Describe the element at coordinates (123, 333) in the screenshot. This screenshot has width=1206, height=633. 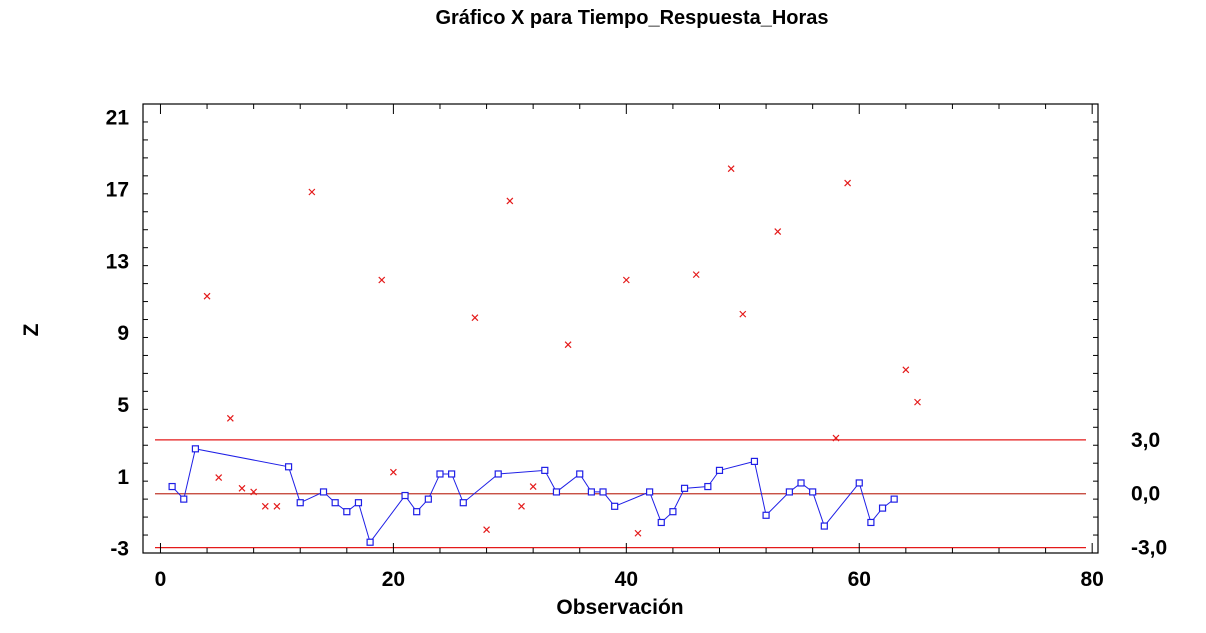
I see `y-tick-label: 9` at that location.